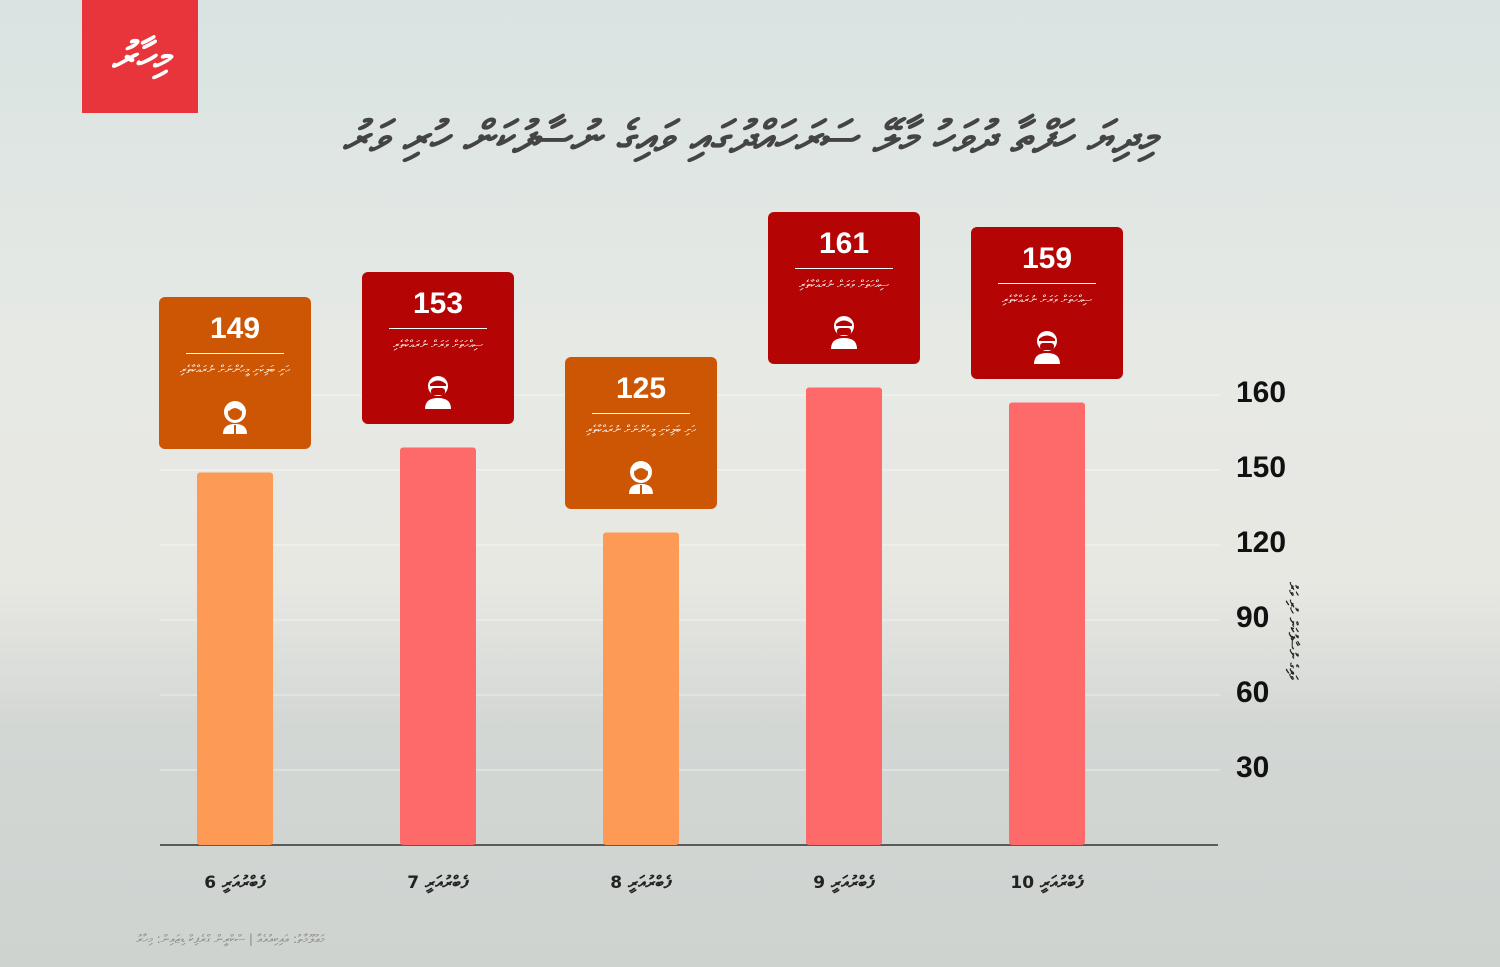 This screenshot has width=1500, height=967. What do you see at coordinates (1261, 542) in the screenshot?
I see `y-tick-label: 120` at bounding box center [1261, 542].